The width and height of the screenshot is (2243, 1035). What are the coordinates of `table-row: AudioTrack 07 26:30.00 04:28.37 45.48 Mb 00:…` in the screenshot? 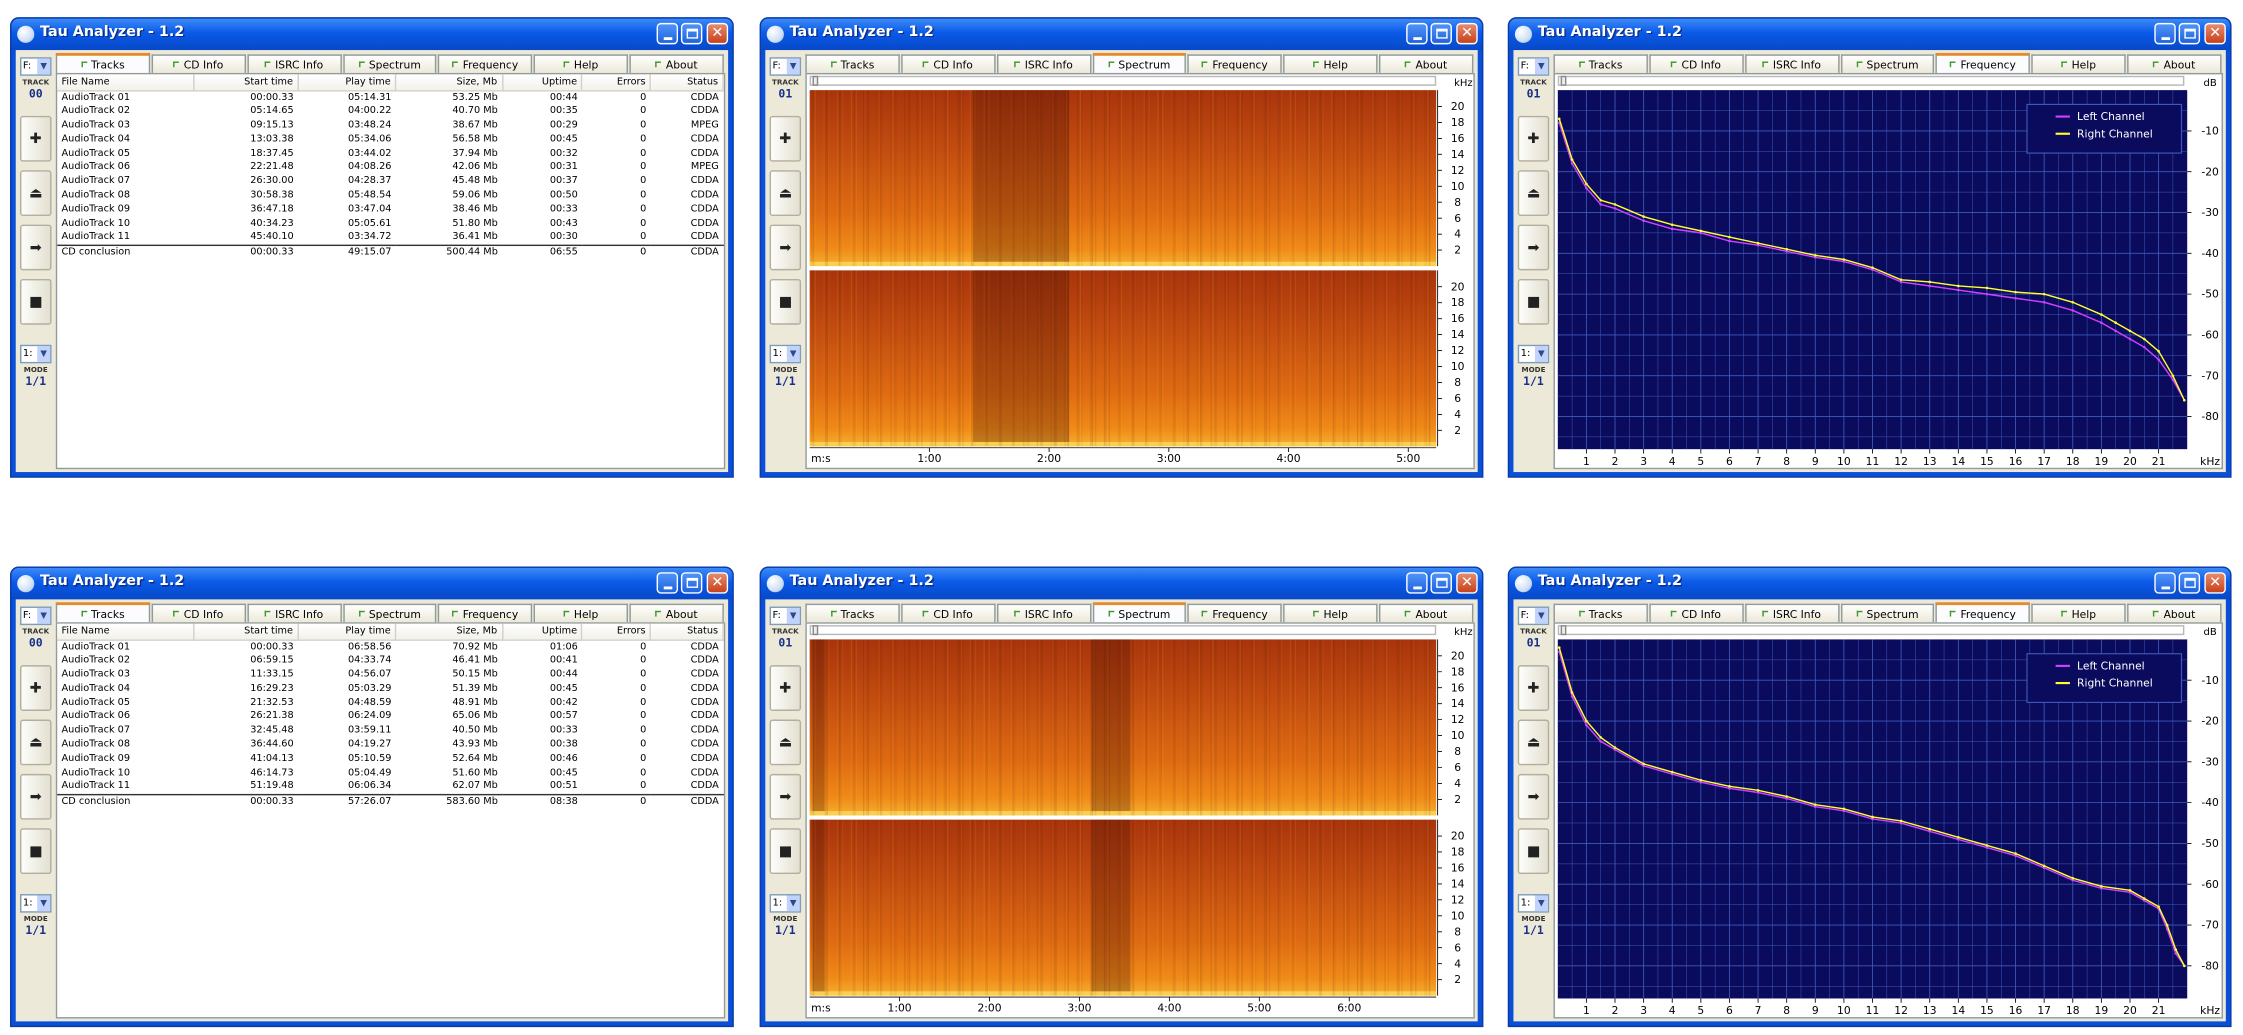 It's located at (390, 182).